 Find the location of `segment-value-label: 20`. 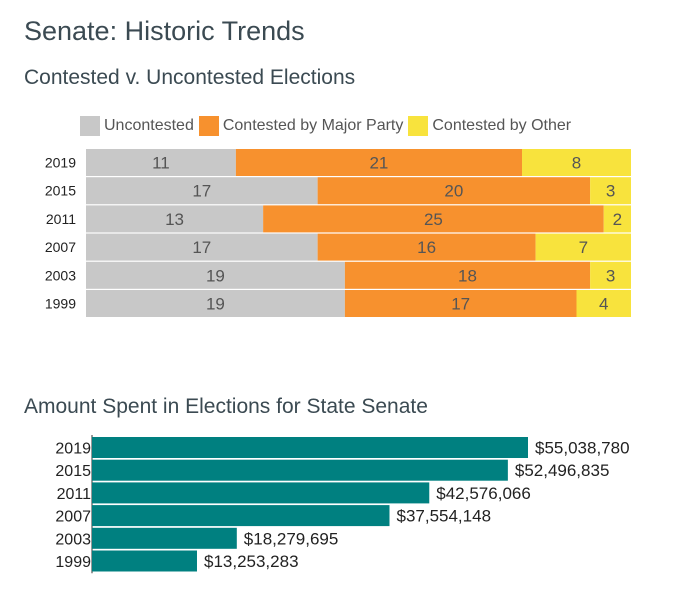

segment-value-label: 20 is located at coordinates (453, 191).